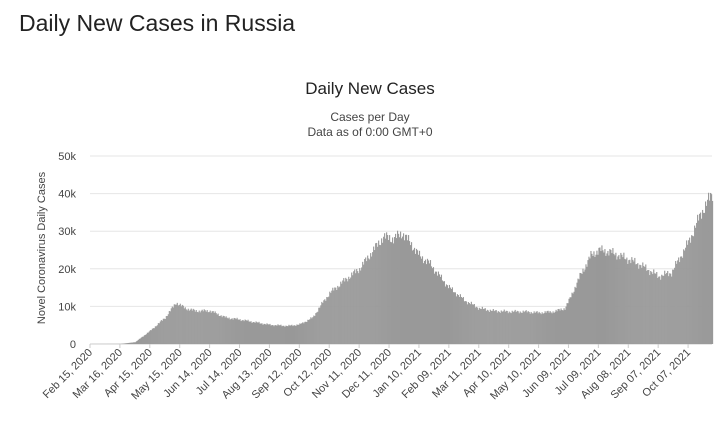 This screenshot has height=422, width=724. I want to click on y-tick-label: 20k, so click(67, 270).